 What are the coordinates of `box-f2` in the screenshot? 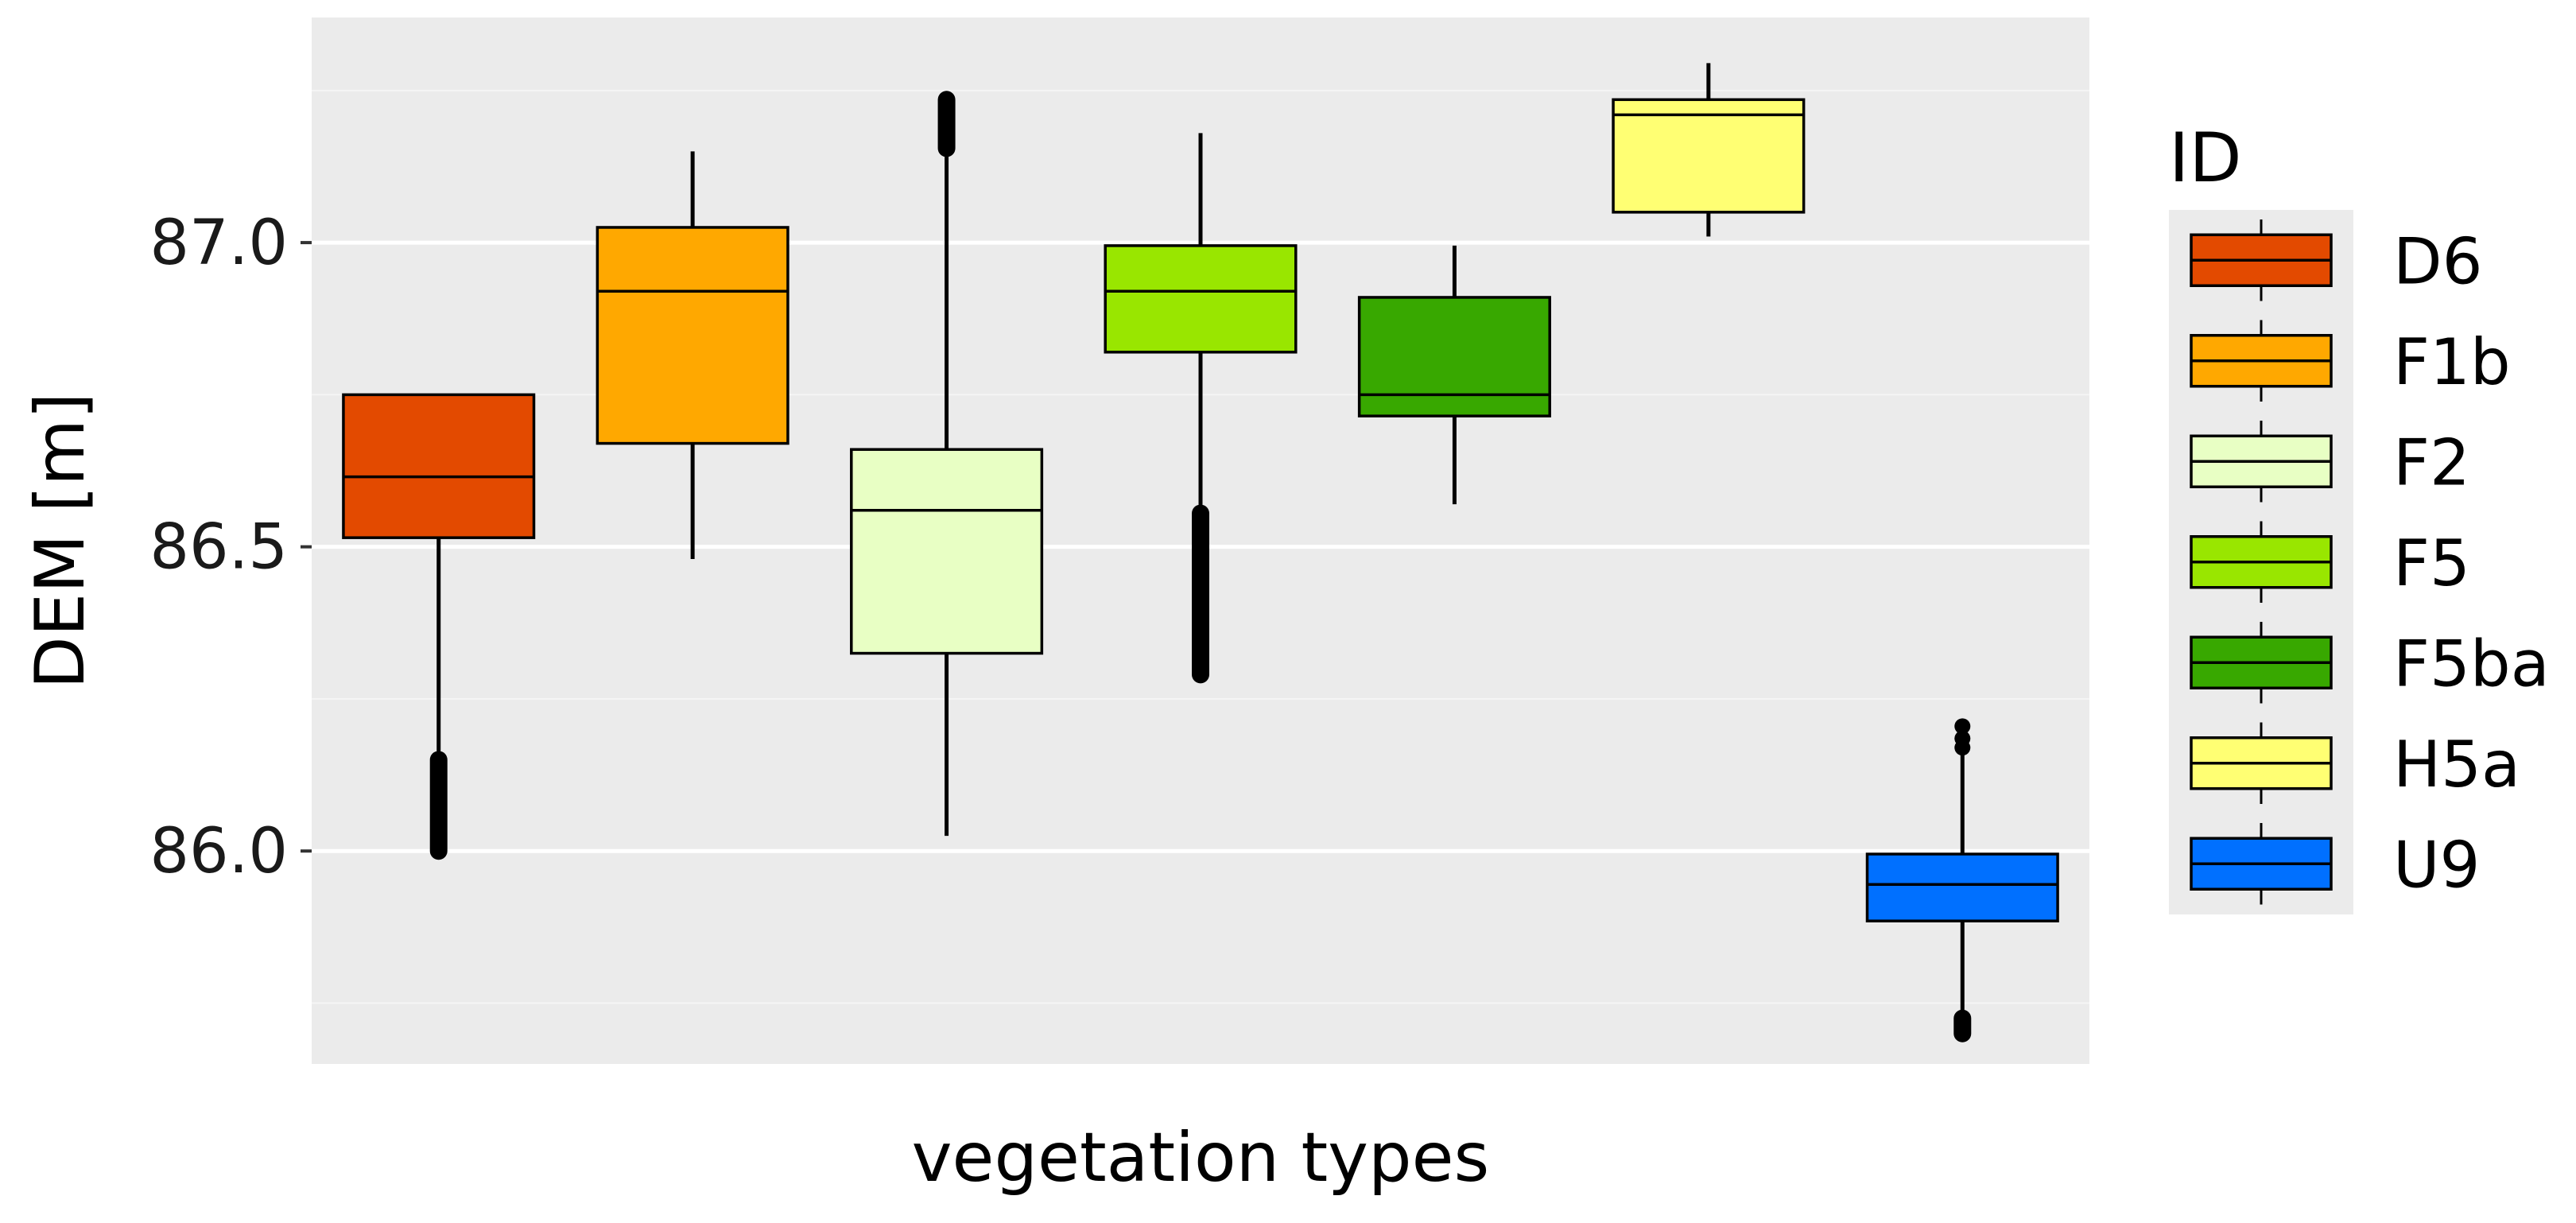 It's located at (947, 464).